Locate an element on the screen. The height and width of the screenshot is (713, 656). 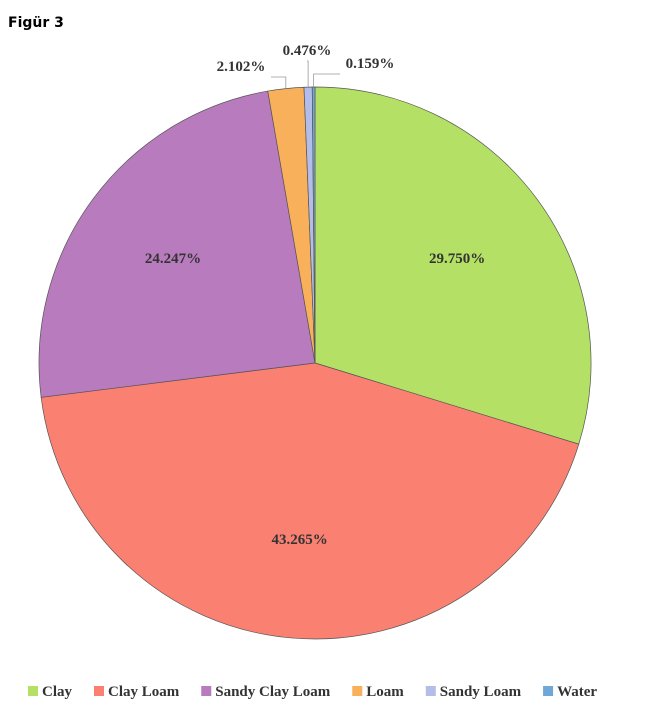
legend-label: Loam is located at coordinates (385, 692).